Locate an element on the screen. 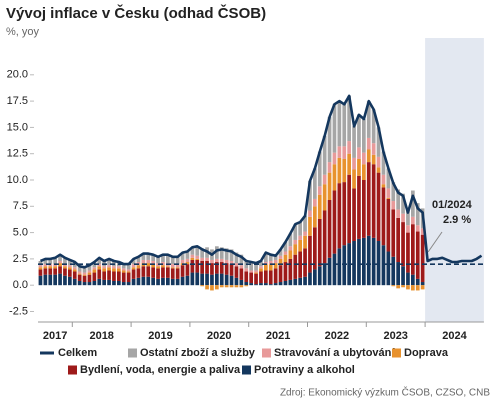  legend-label: Stravování a ubytování is located at coordinates (334, 353).